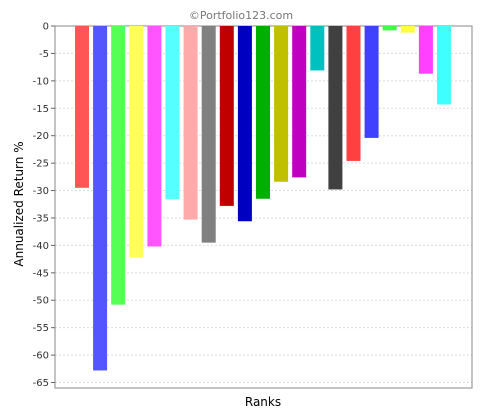  Describe the element at coordinates (41, 328) in the screenshot. I see `y-tick-label: -55` at that location.